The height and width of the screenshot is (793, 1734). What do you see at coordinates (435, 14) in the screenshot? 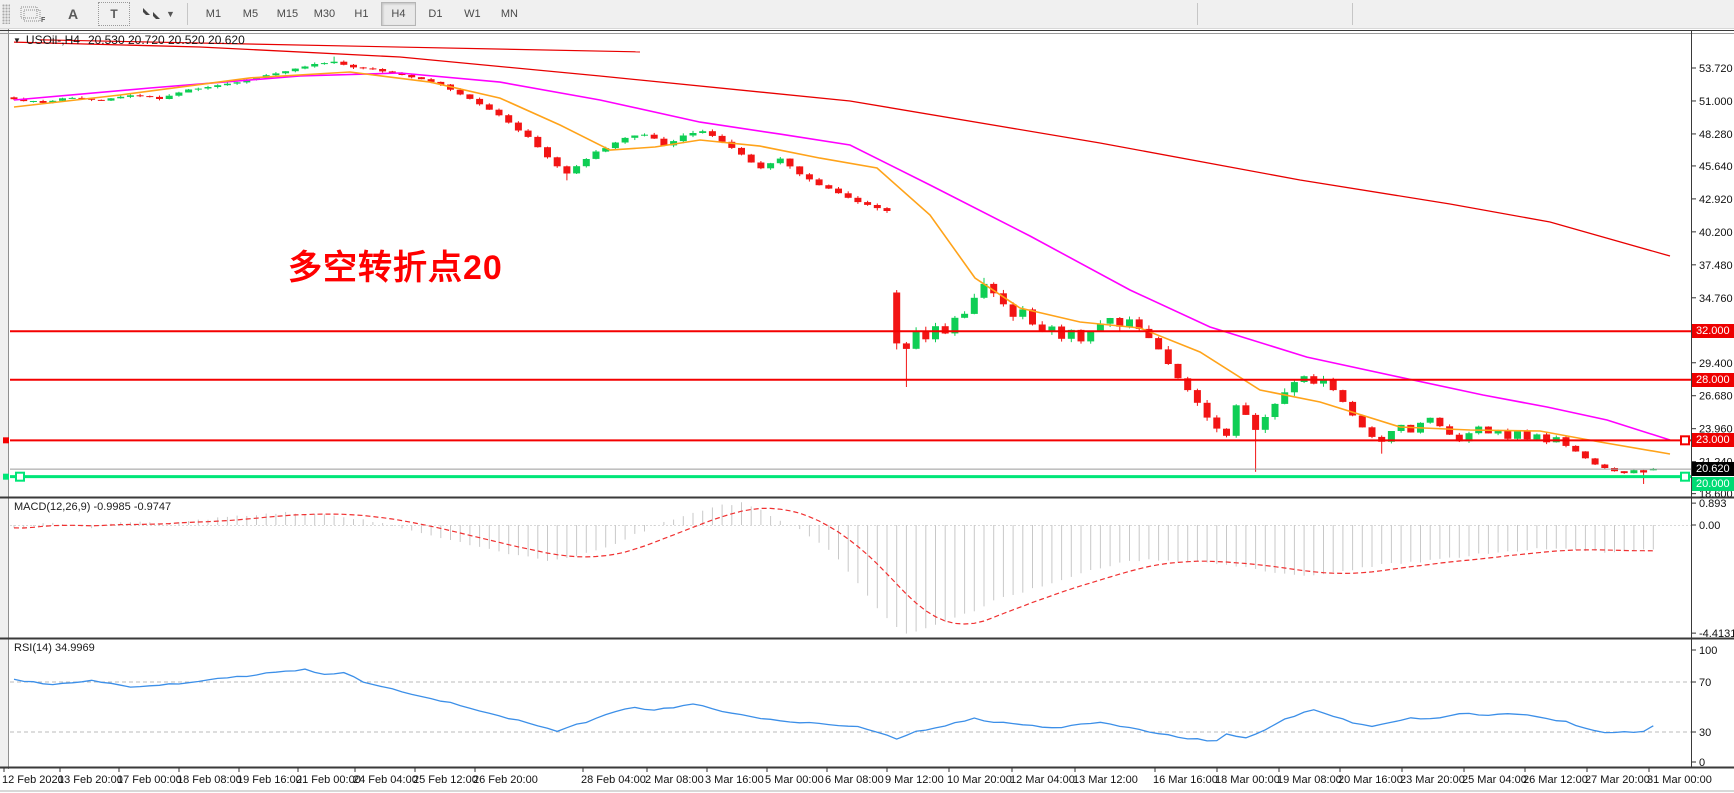
I see `timeframe-d1-button: D1` at bounding box center [435, 14].